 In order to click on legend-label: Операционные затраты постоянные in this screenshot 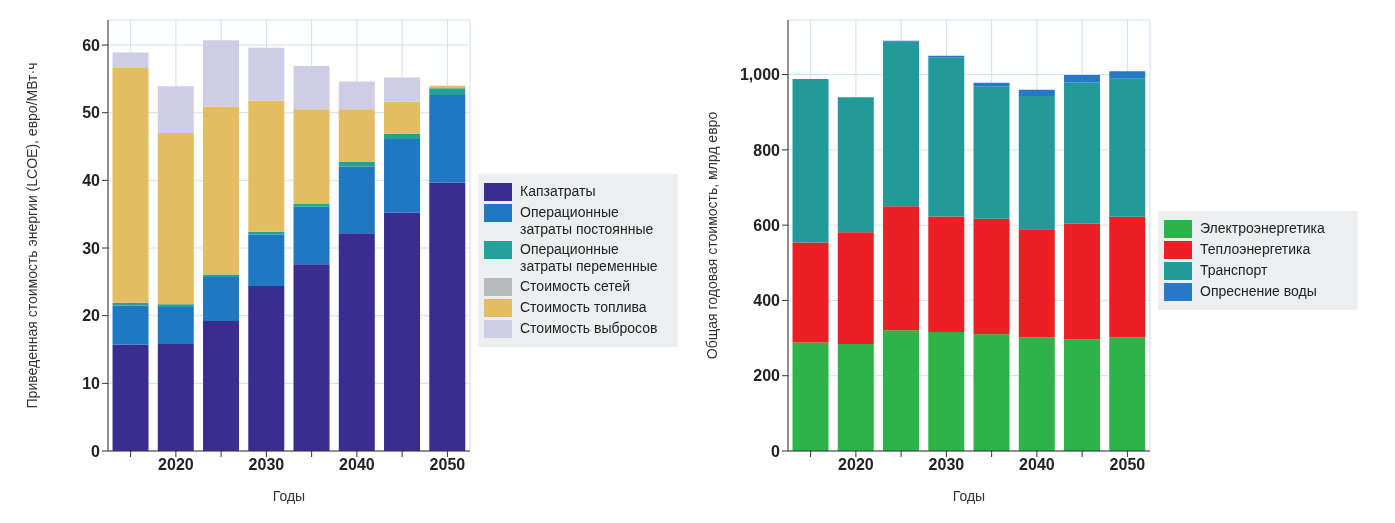, I will do `click(587, 221)`.